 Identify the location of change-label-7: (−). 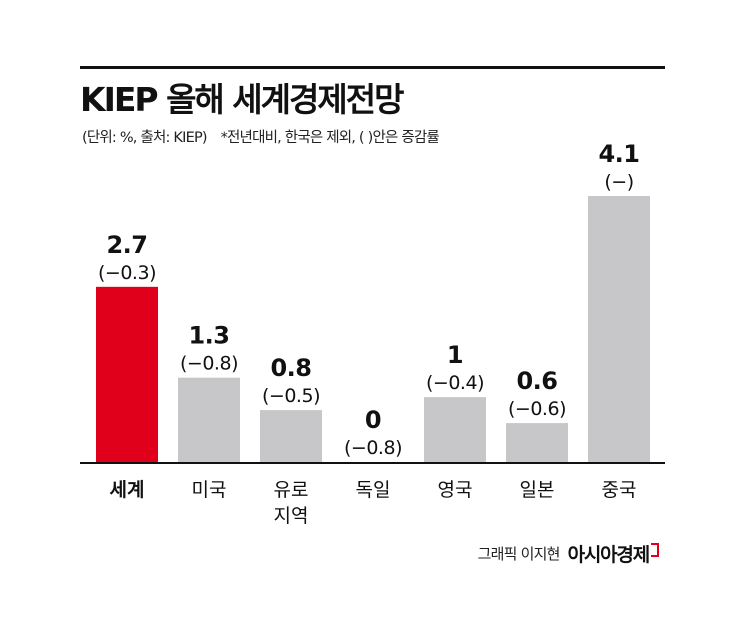
(618, 182).